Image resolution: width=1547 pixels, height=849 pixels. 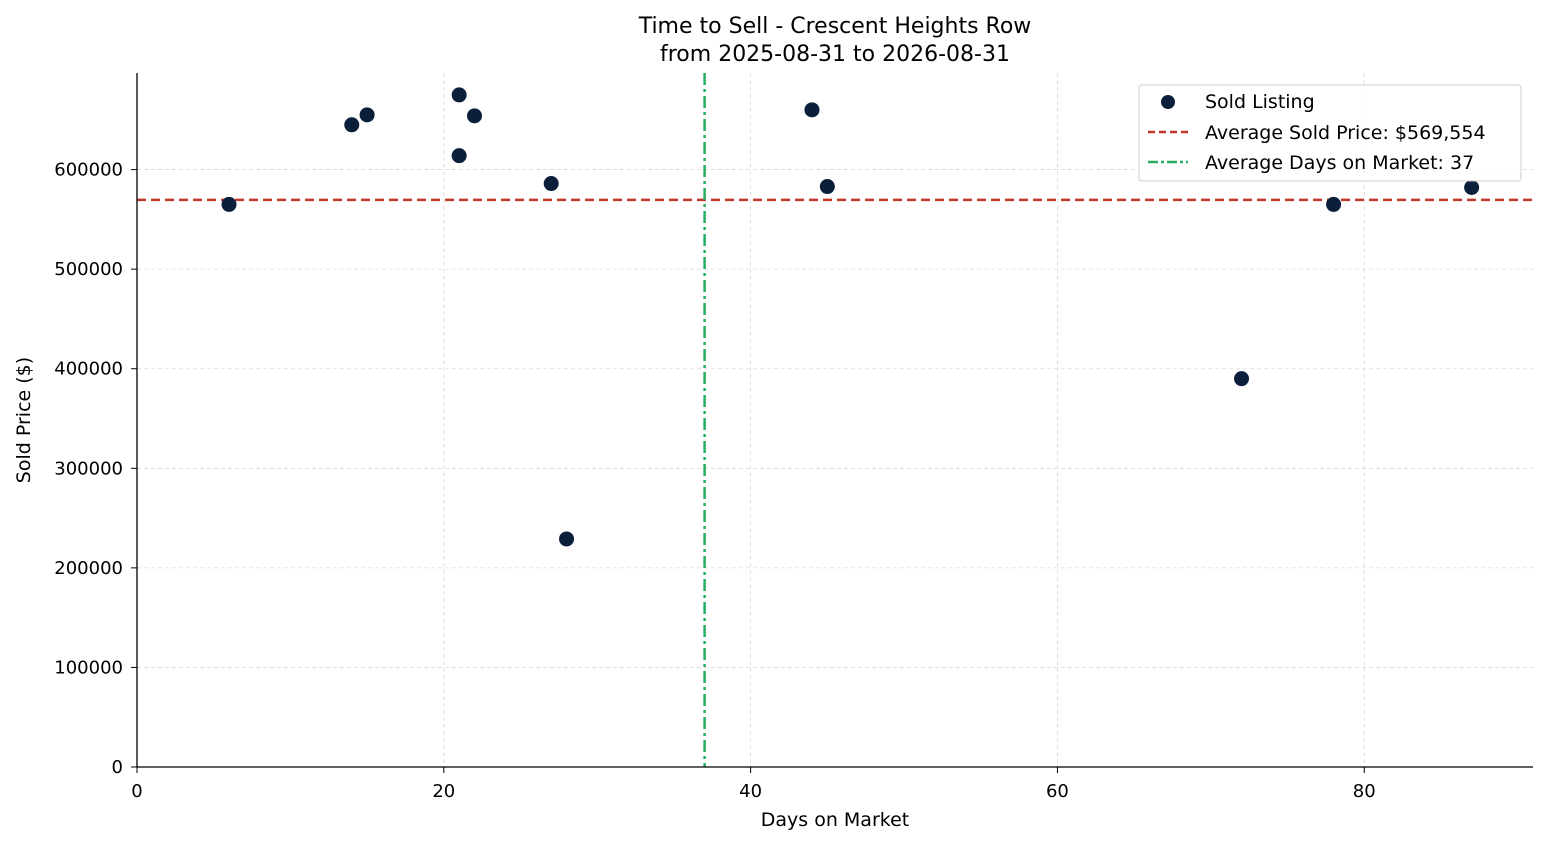 I want to click on legend-box, so click(x=1330, y=133).